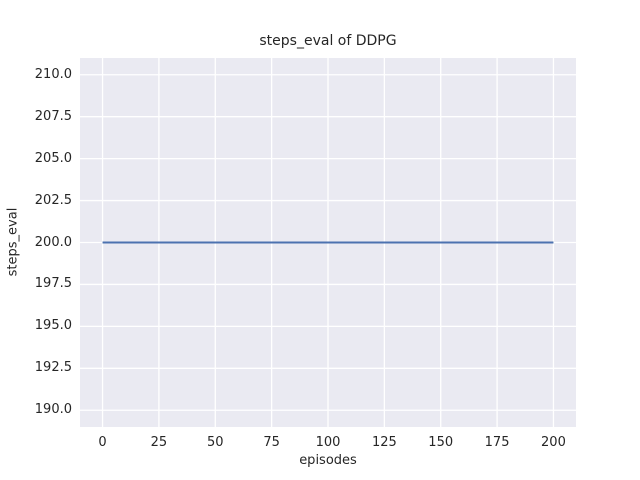 This screenshot has width=640, height=480. What do you see at coordinates (441, 442) in the screenshot?
I see `x-tick-label: 150` at bounding box center [441, 442].